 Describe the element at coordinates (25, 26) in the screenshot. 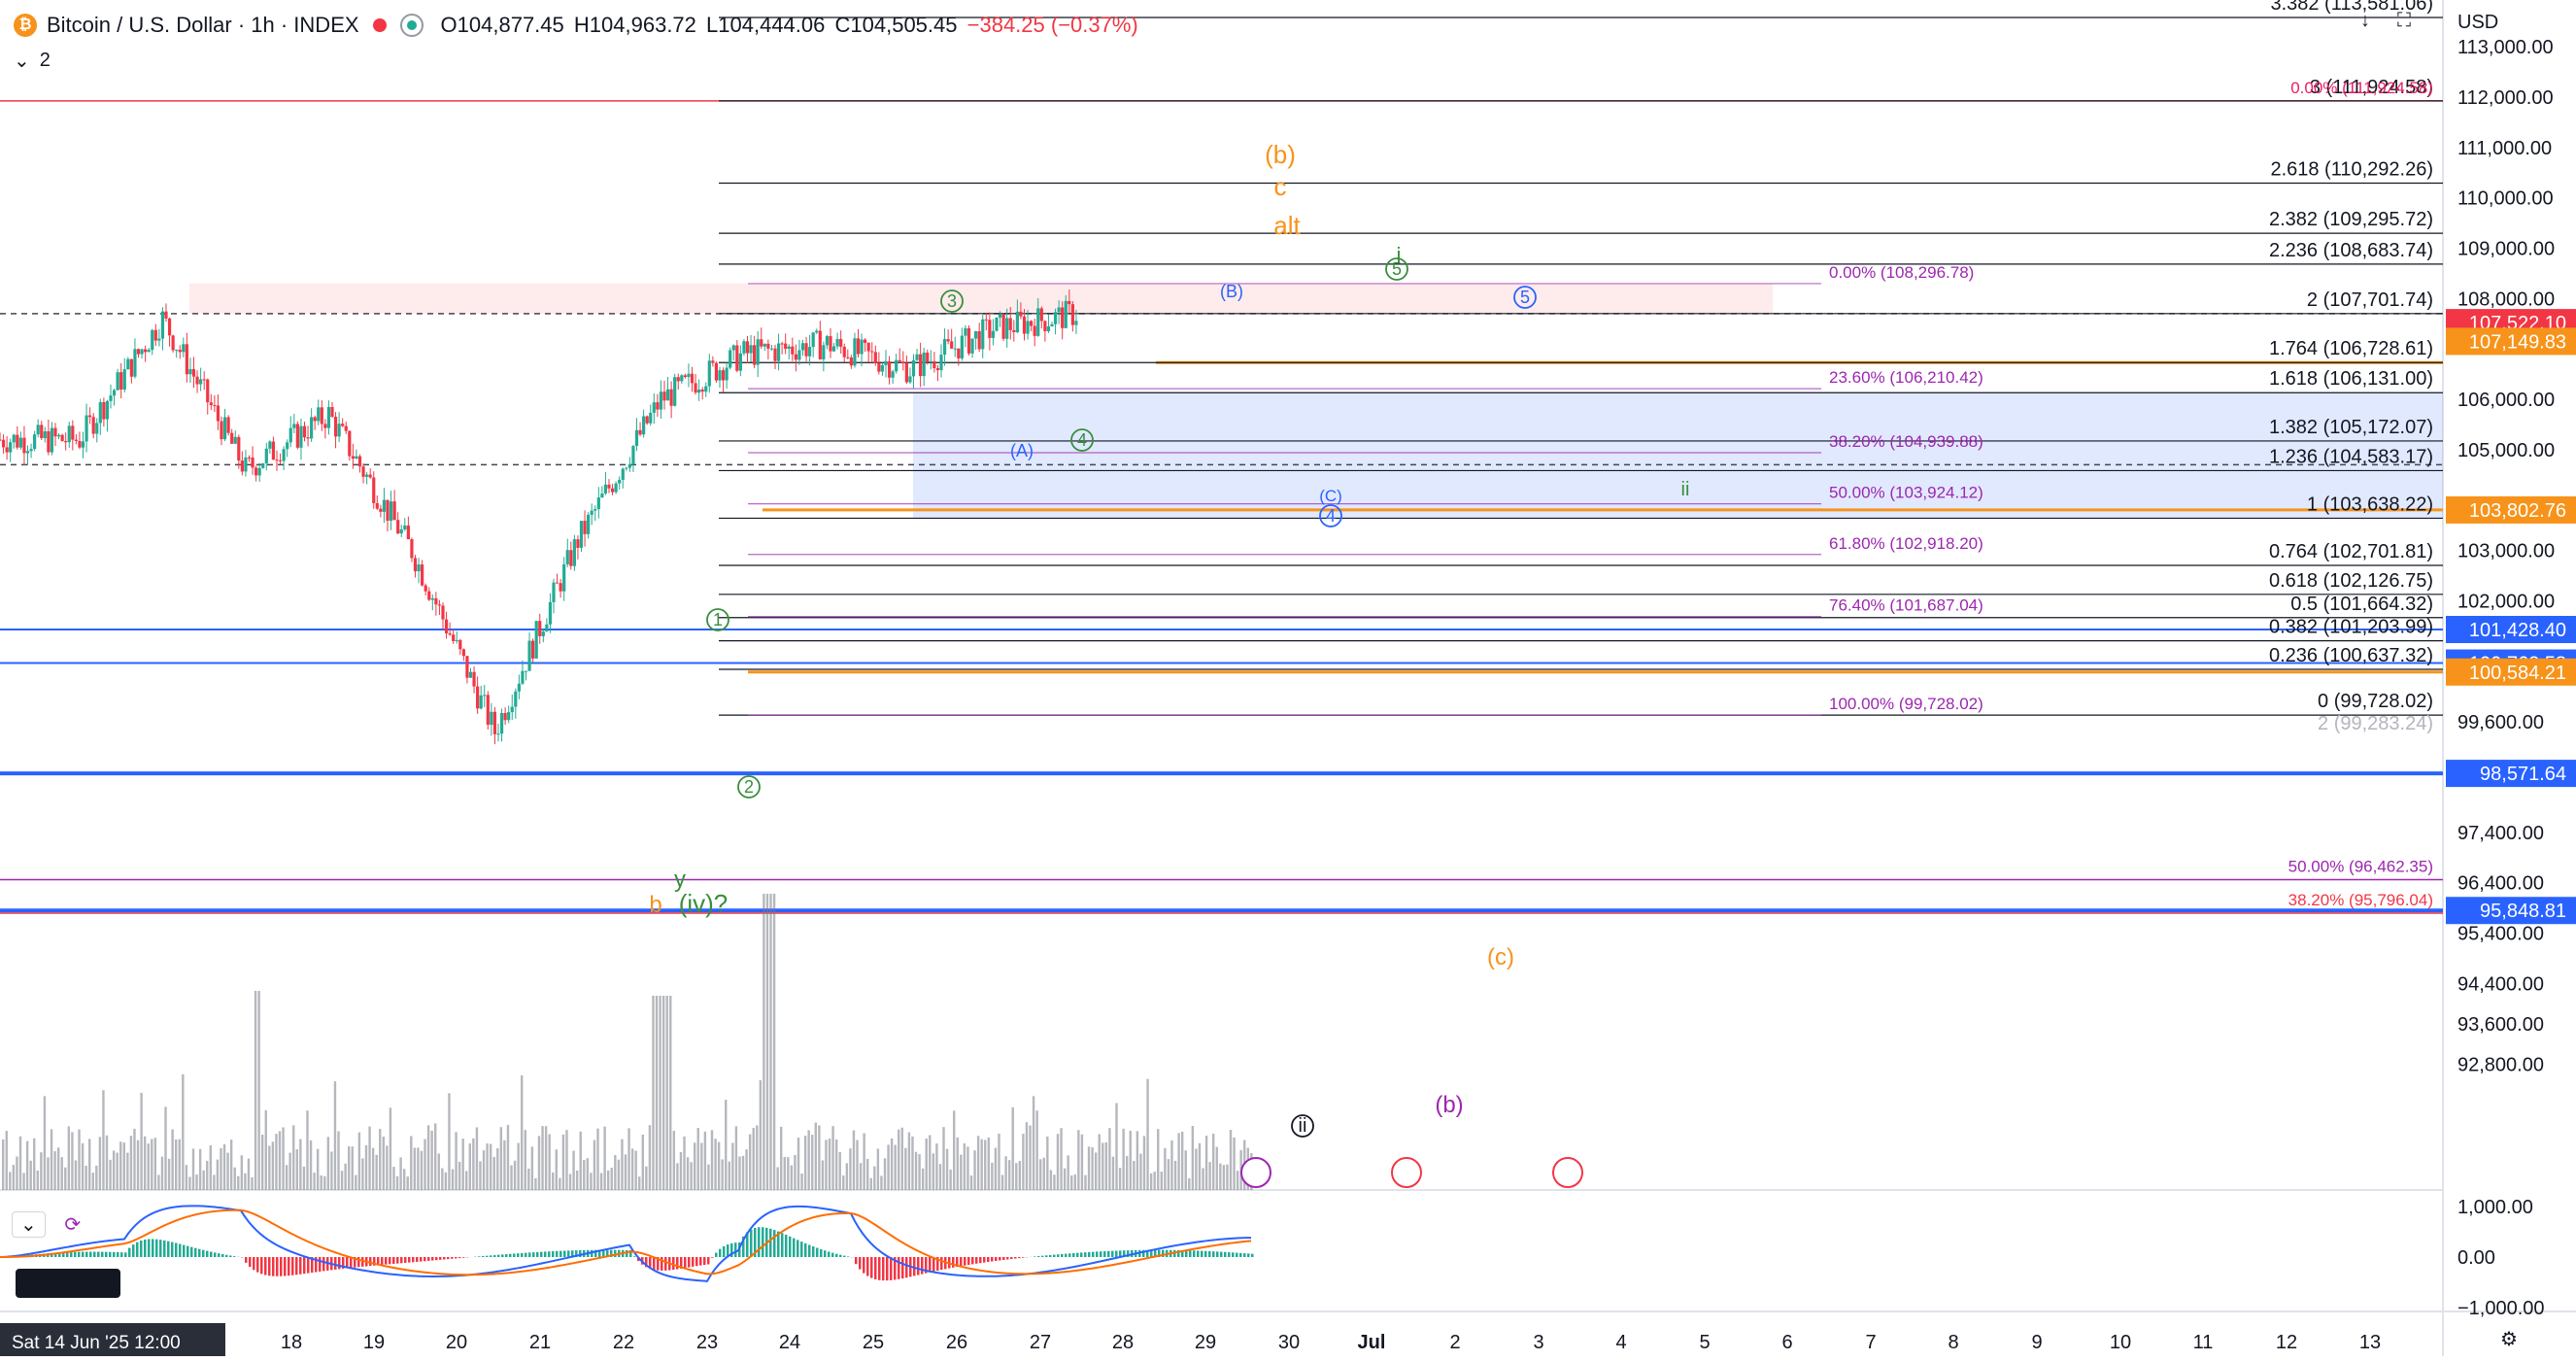

I see `bitcoin-icon: ₿` at that location.